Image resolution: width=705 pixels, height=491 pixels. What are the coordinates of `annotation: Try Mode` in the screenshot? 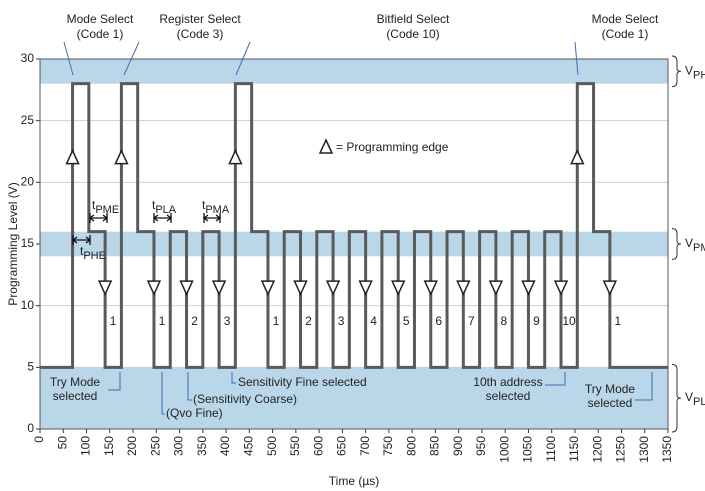 It's located at (75, 382).